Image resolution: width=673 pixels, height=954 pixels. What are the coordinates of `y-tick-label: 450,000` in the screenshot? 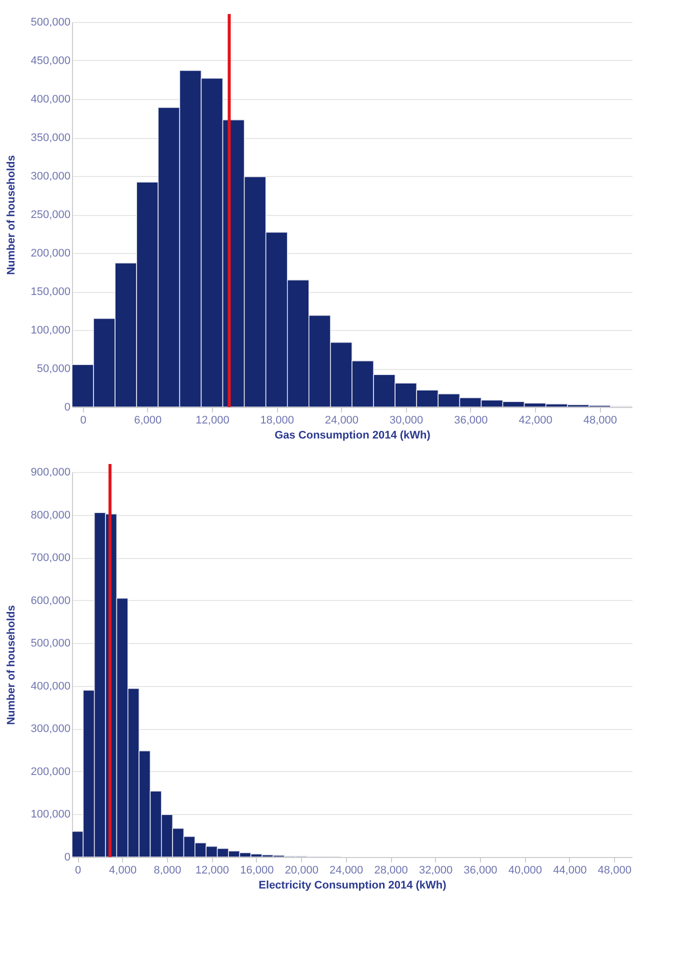 It's located at (50, 61).